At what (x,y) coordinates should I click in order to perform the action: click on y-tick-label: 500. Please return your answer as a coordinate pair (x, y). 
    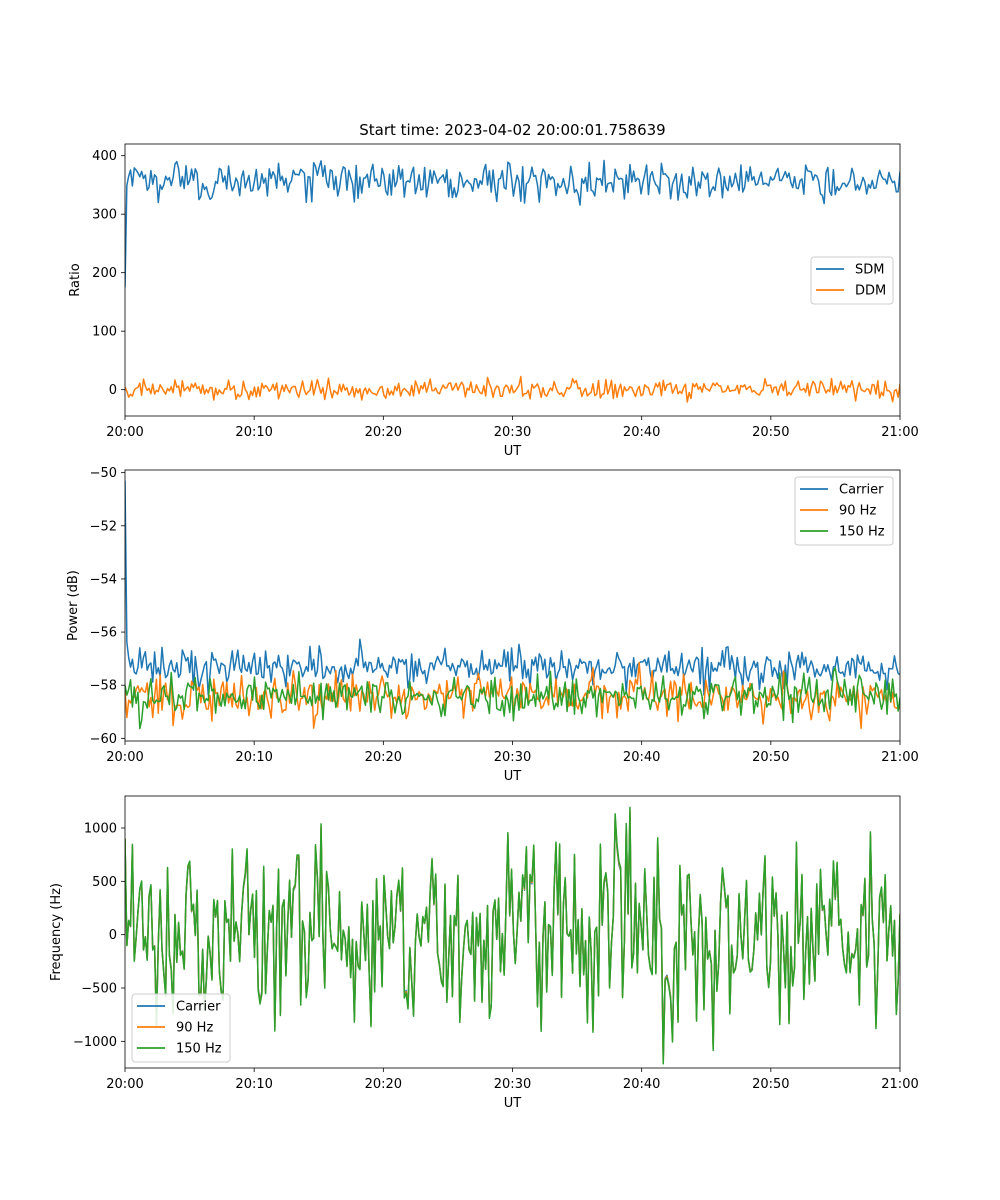
    Looking at the image, I should click on (104, 882).